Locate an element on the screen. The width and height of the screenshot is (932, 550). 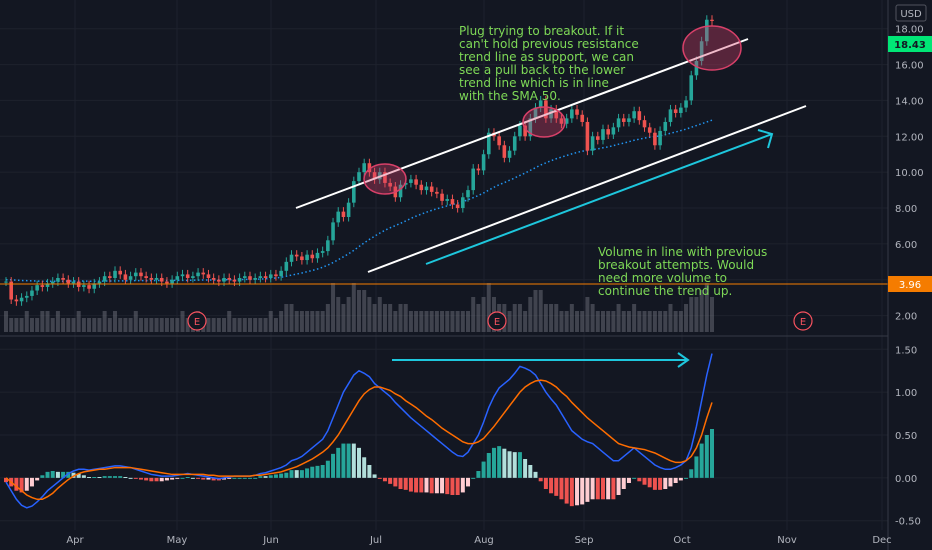
macd-histogram is located at coordinates (359, 468).